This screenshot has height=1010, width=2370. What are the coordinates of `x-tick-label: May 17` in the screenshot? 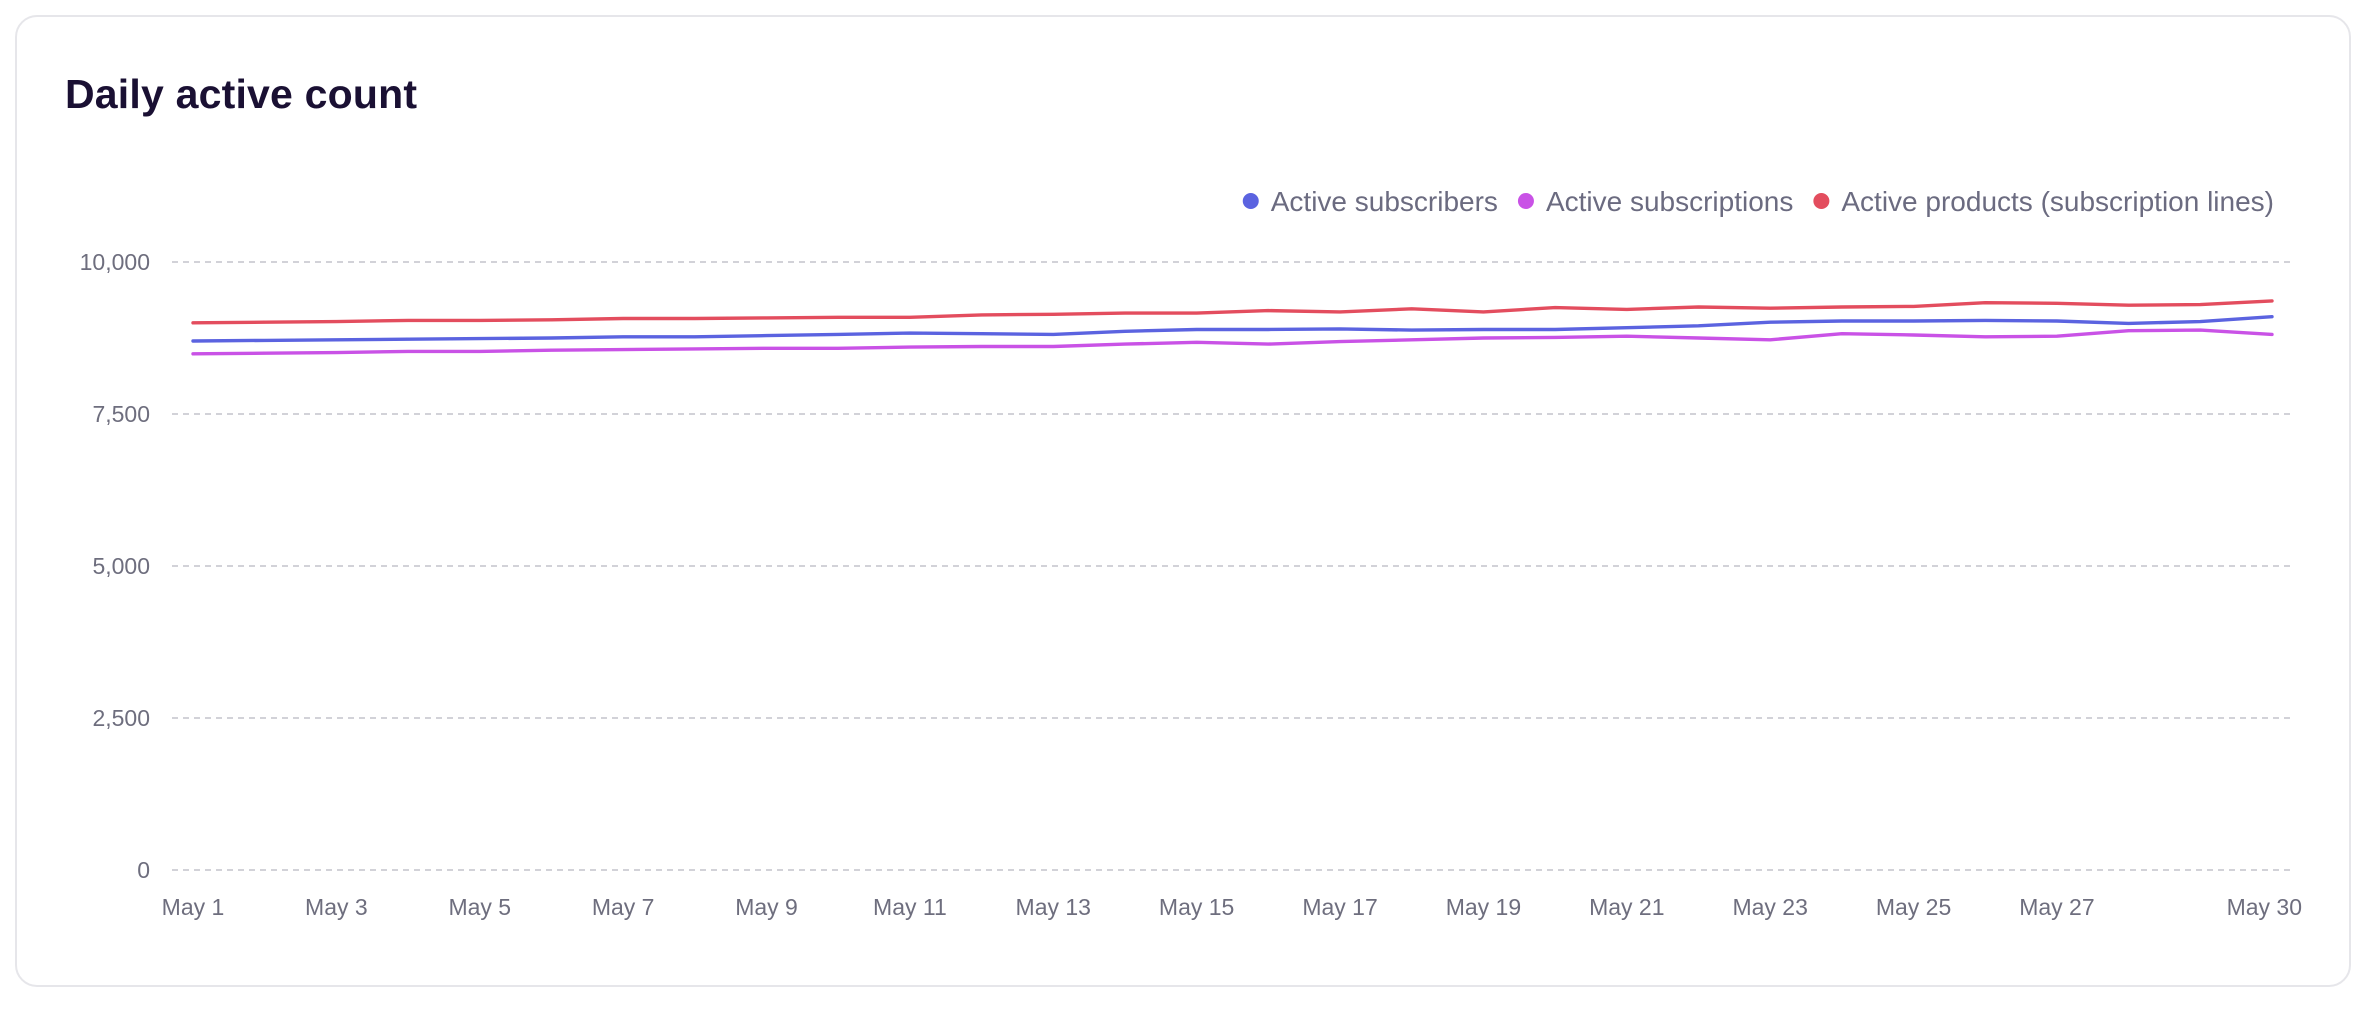 It's located at (1339, 907).